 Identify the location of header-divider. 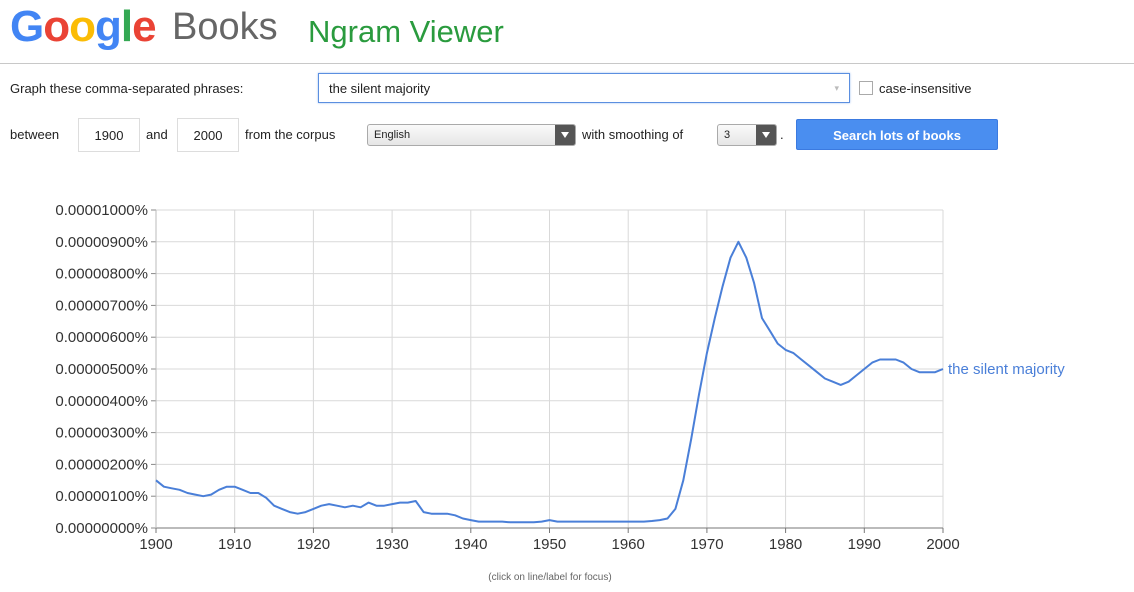
(567, 63).